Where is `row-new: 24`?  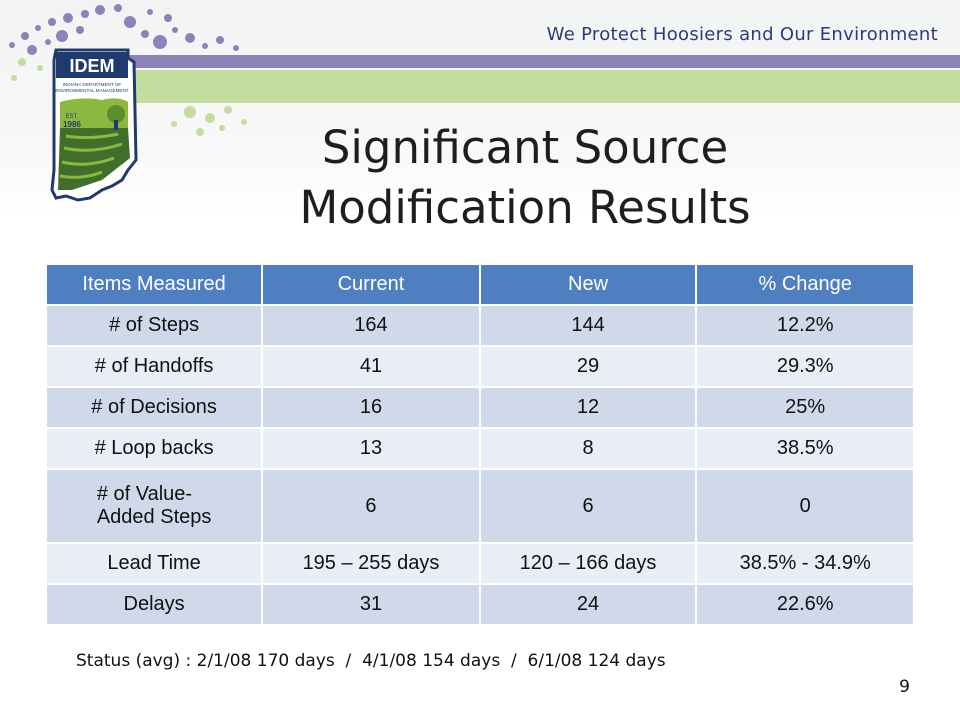 row-new: 24 is located at coordinates (588, 605).